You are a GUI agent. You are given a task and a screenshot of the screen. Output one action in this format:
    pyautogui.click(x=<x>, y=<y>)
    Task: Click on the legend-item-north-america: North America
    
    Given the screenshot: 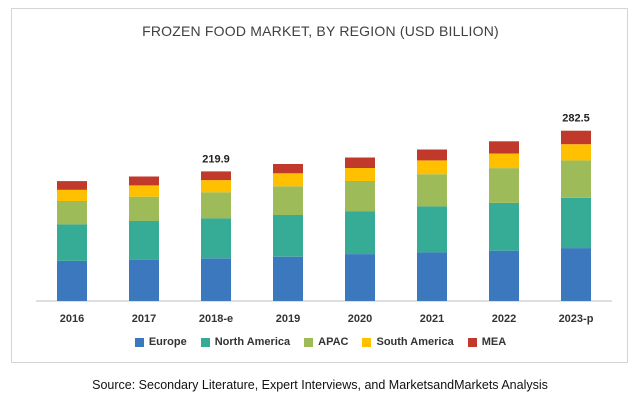 What is the action you would take?
    pyautogui.click(x=245, y=342)
    